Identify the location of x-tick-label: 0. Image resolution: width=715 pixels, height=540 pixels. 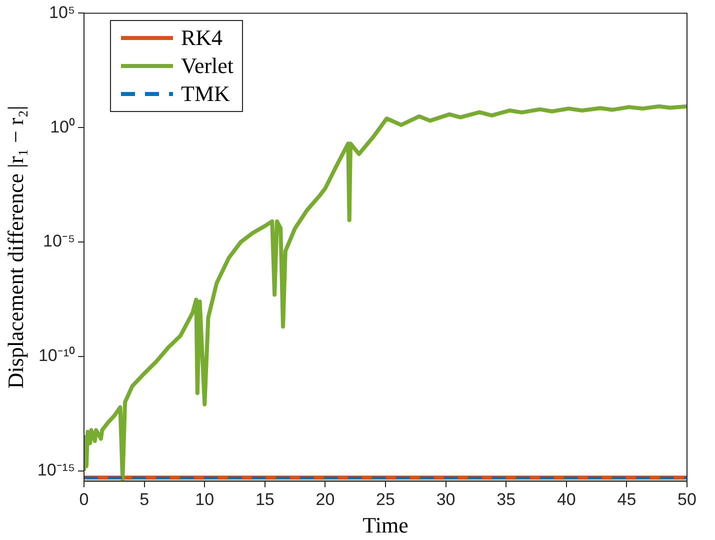
(84, 500).